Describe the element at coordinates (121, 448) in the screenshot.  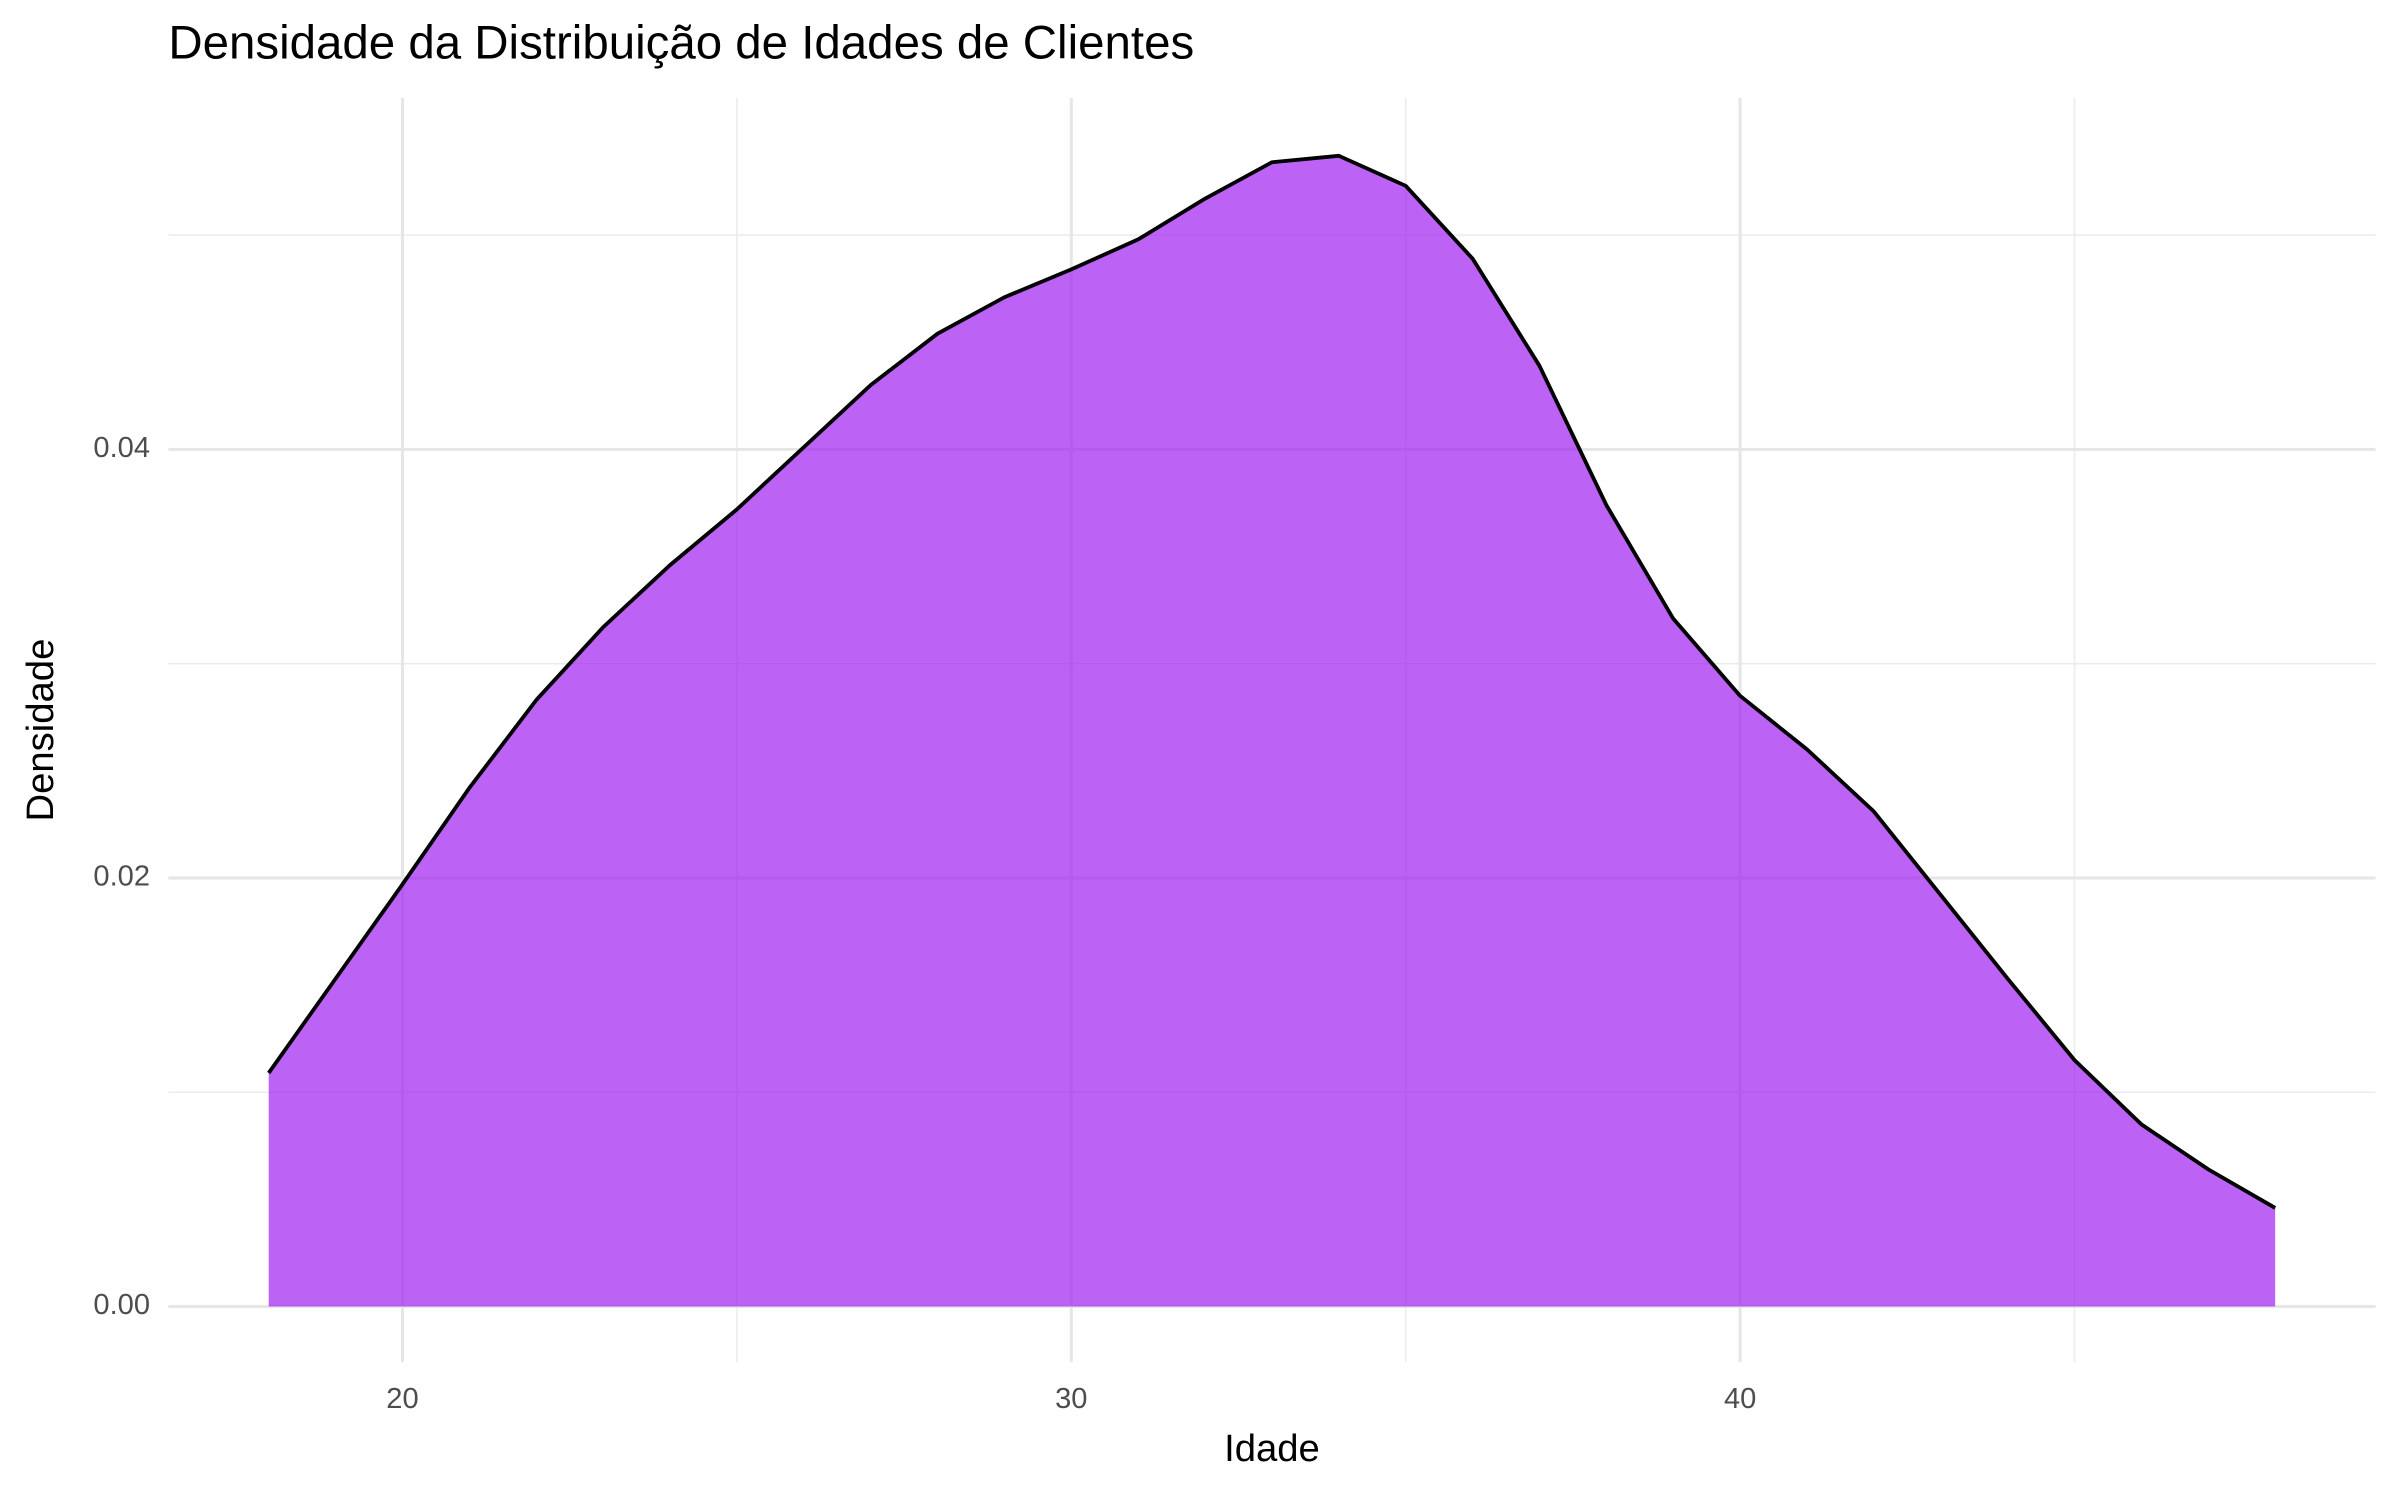
I see `y-tick-label: 0.04` at that location.